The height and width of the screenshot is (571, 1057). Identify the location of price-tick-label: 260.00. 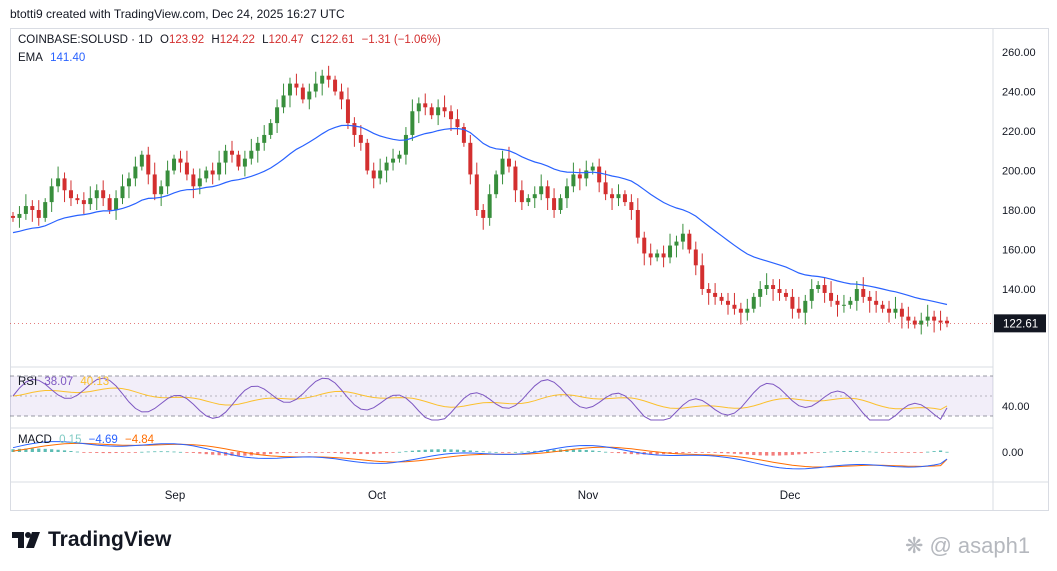
(1019, 53).